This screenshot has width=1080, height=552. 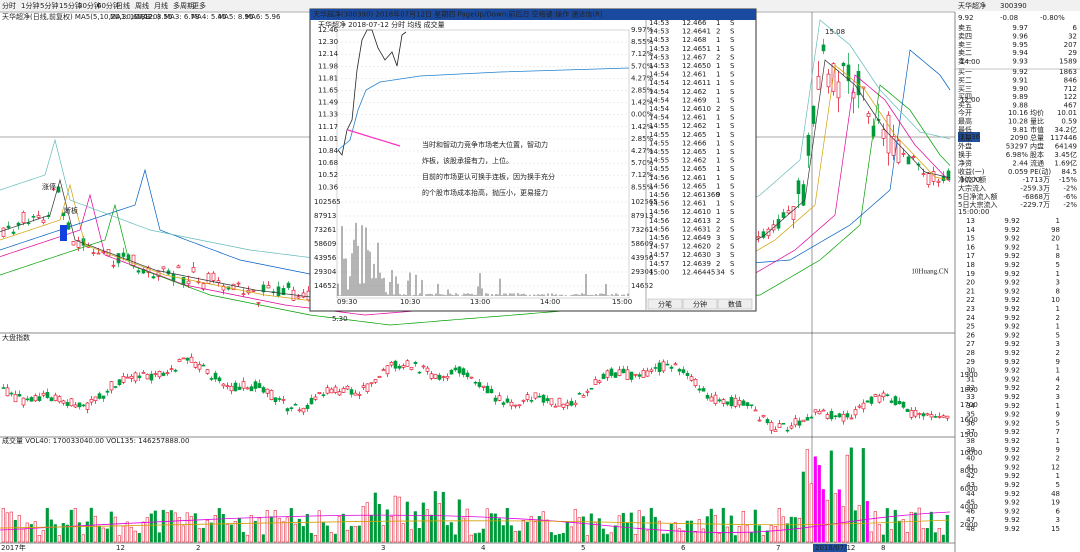 What do you see at coordinates (711, 195) in the screenshot?
I see `tick-cell: 1360` at bounding box center [711, 195].